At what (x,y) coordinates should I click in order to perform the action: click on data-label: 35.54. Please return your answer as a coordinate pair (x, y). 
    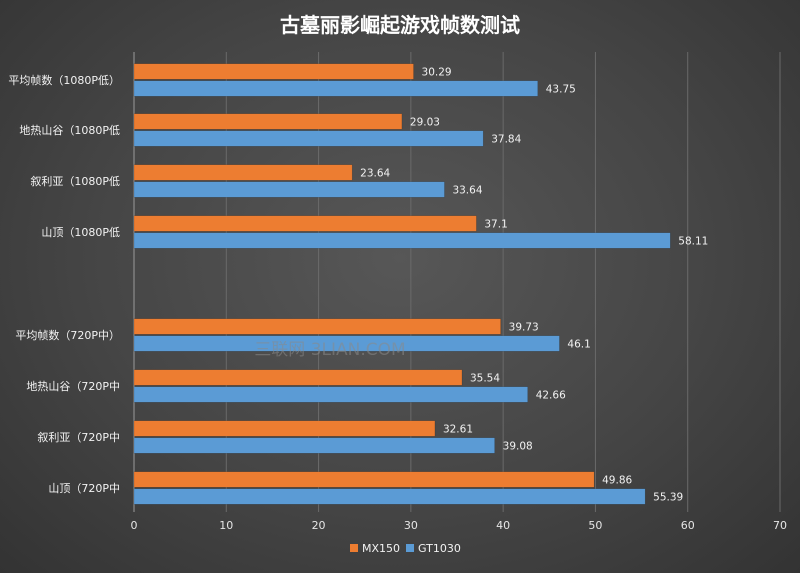
    Looking at the image, I should click on (485, 379).